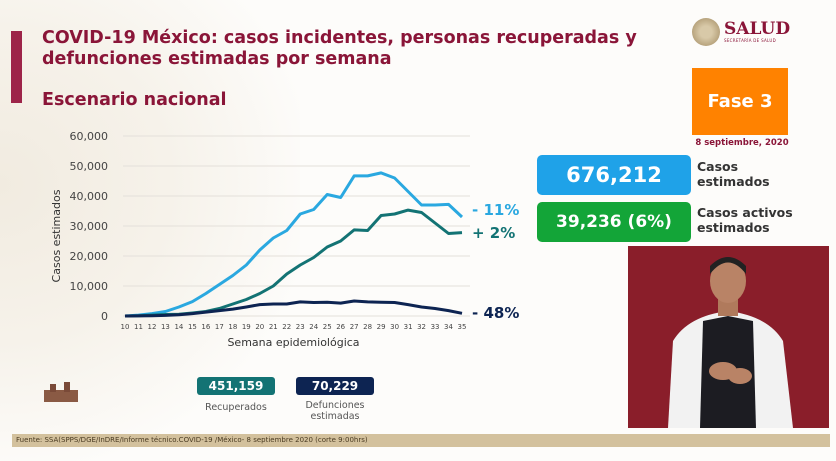  What do you see at coordinates (340, 327) in the screenshot?
I see `x-tick-label: 26` at bounding box center [340, 327].